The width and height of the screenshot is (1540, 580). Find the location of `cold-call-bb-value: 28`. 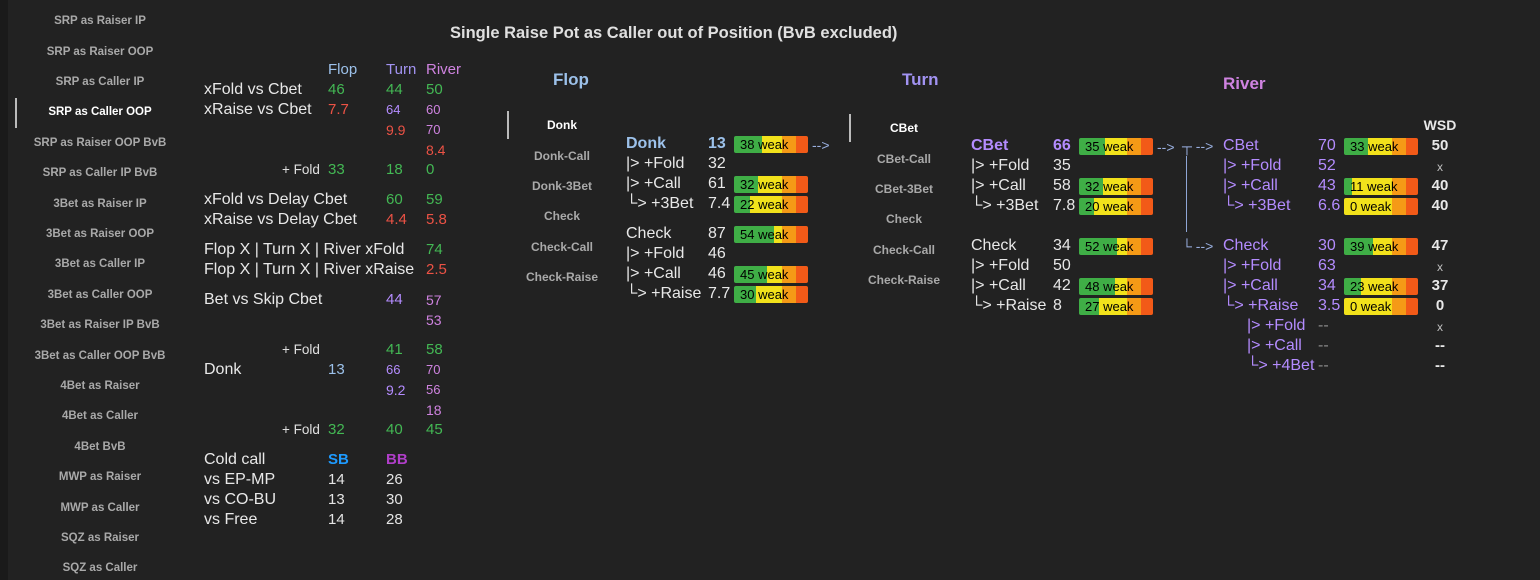

cold-call-bb-value: 28 is located at coordinates (394, 519).